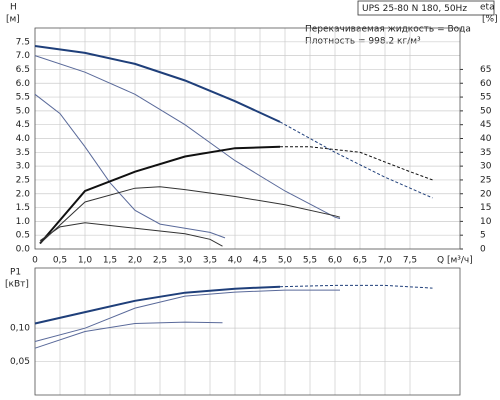  Describe the element at coordinates (23, 250) in the screenshot. I see `y-tick-label: 0.0` at that location.